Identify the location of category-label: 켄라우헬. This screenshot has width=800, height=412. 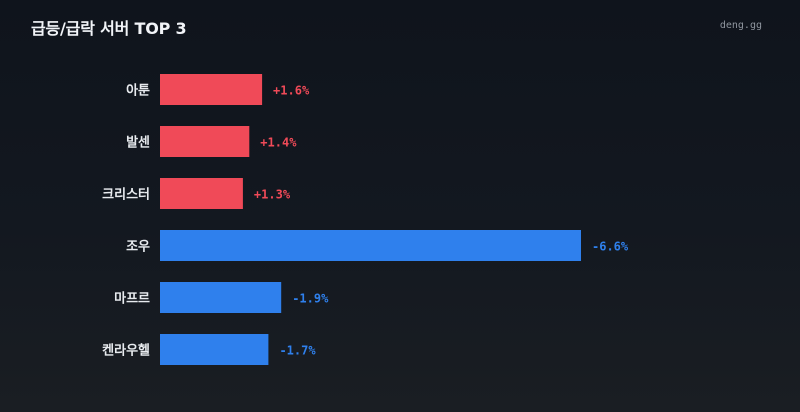
(126, 351).